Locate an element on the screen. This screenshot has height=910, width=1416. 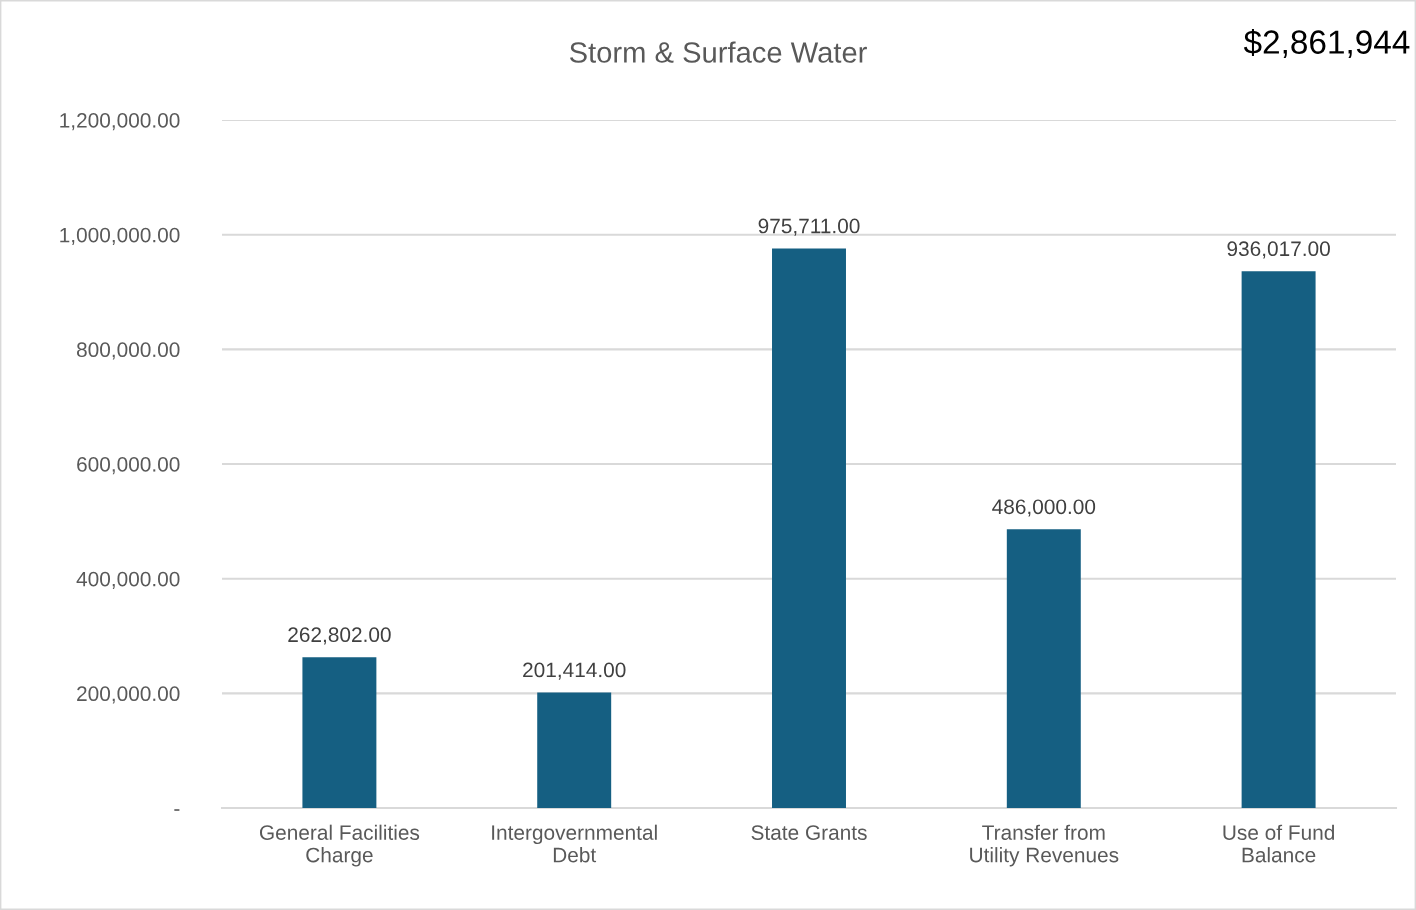
y-tick-label: 800,000.00 is located at coordinates (128, 351).